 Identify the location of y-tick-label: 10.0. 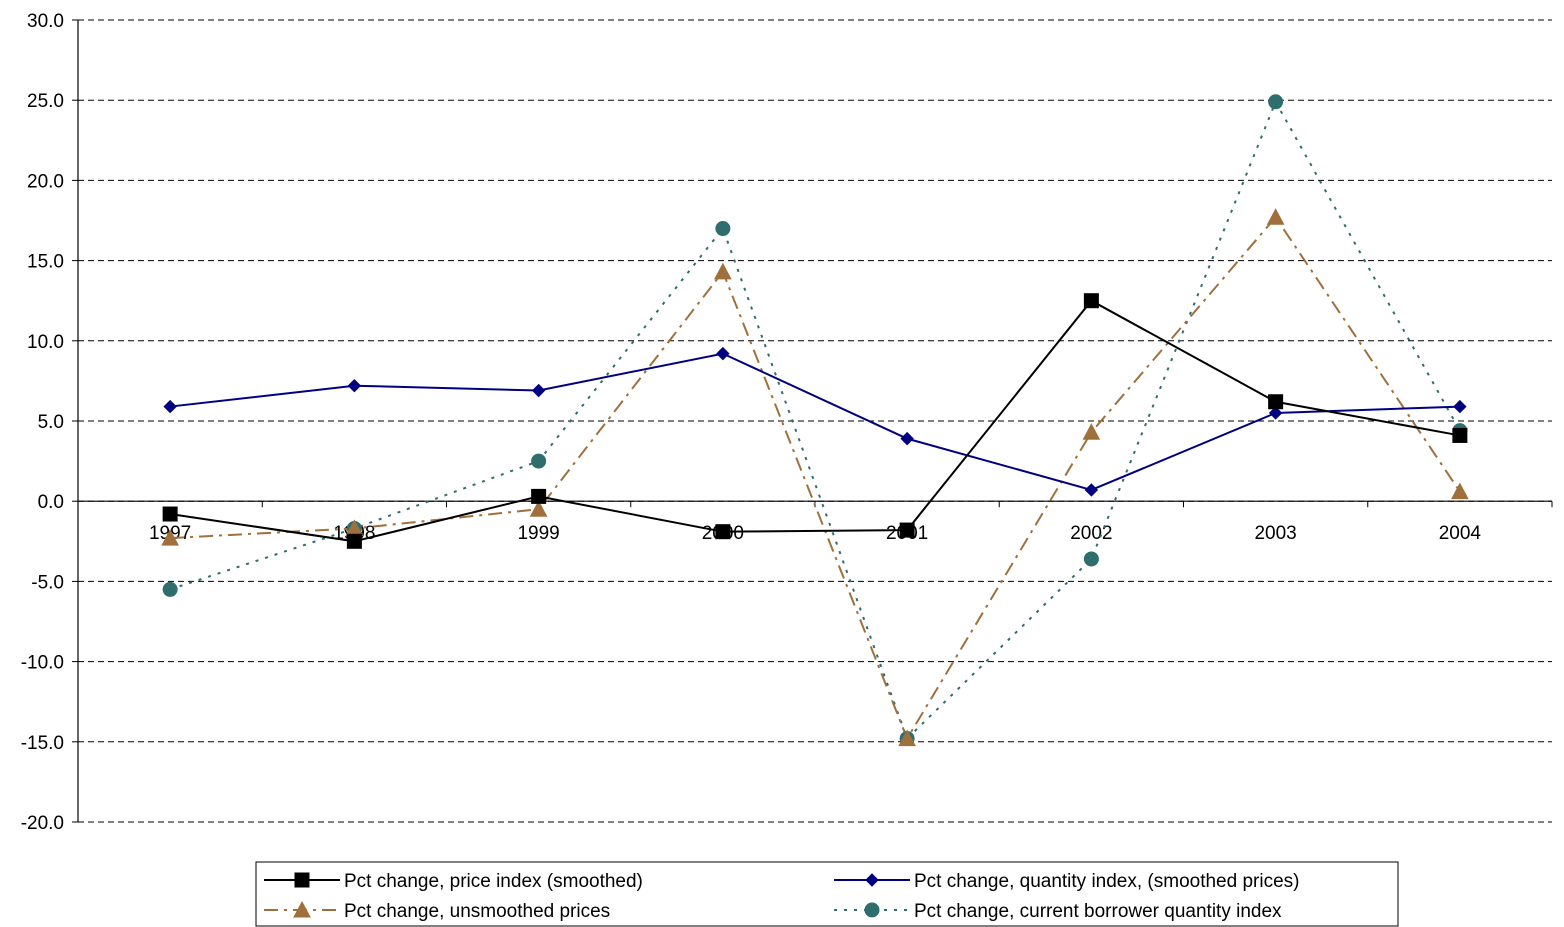
(45, 342).